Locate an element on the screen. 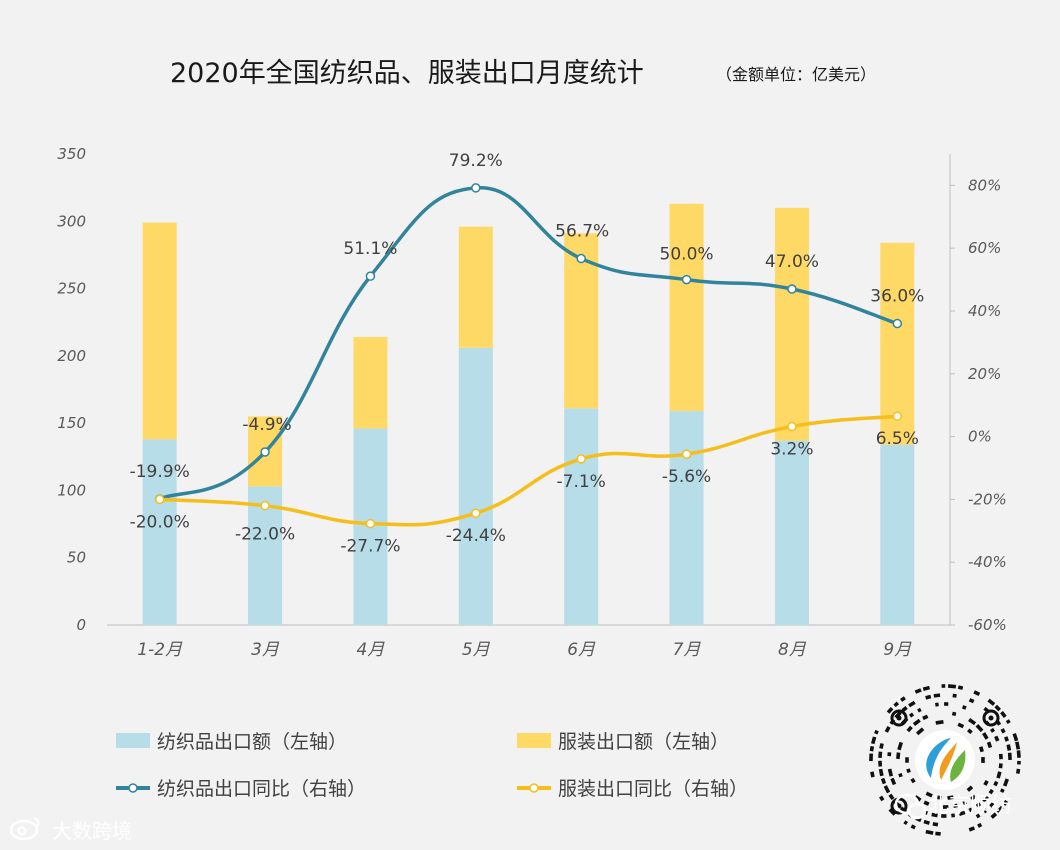 This screenshot has width=1060, height=850. watermark-left: 大数跨境 is located at coordinates (70, 830).